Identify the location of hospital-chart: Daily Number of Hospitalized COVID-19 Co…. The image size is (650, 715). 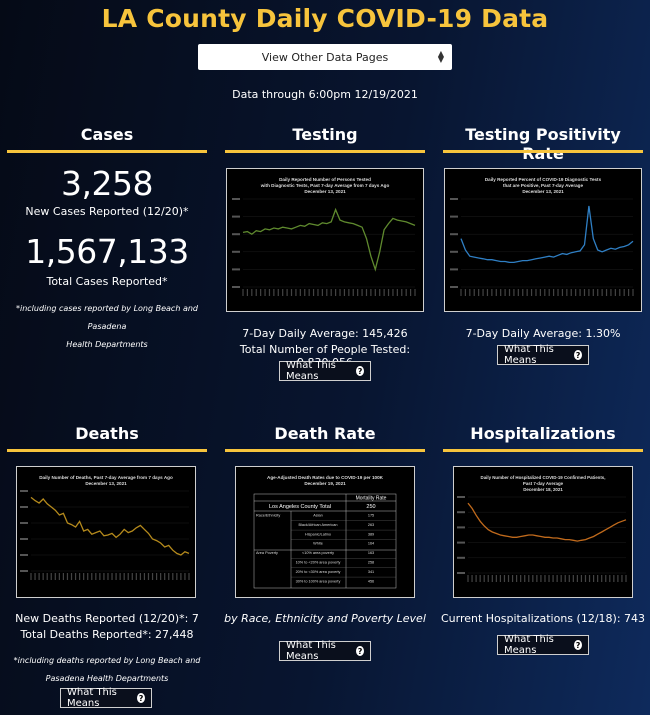
(543, 532).